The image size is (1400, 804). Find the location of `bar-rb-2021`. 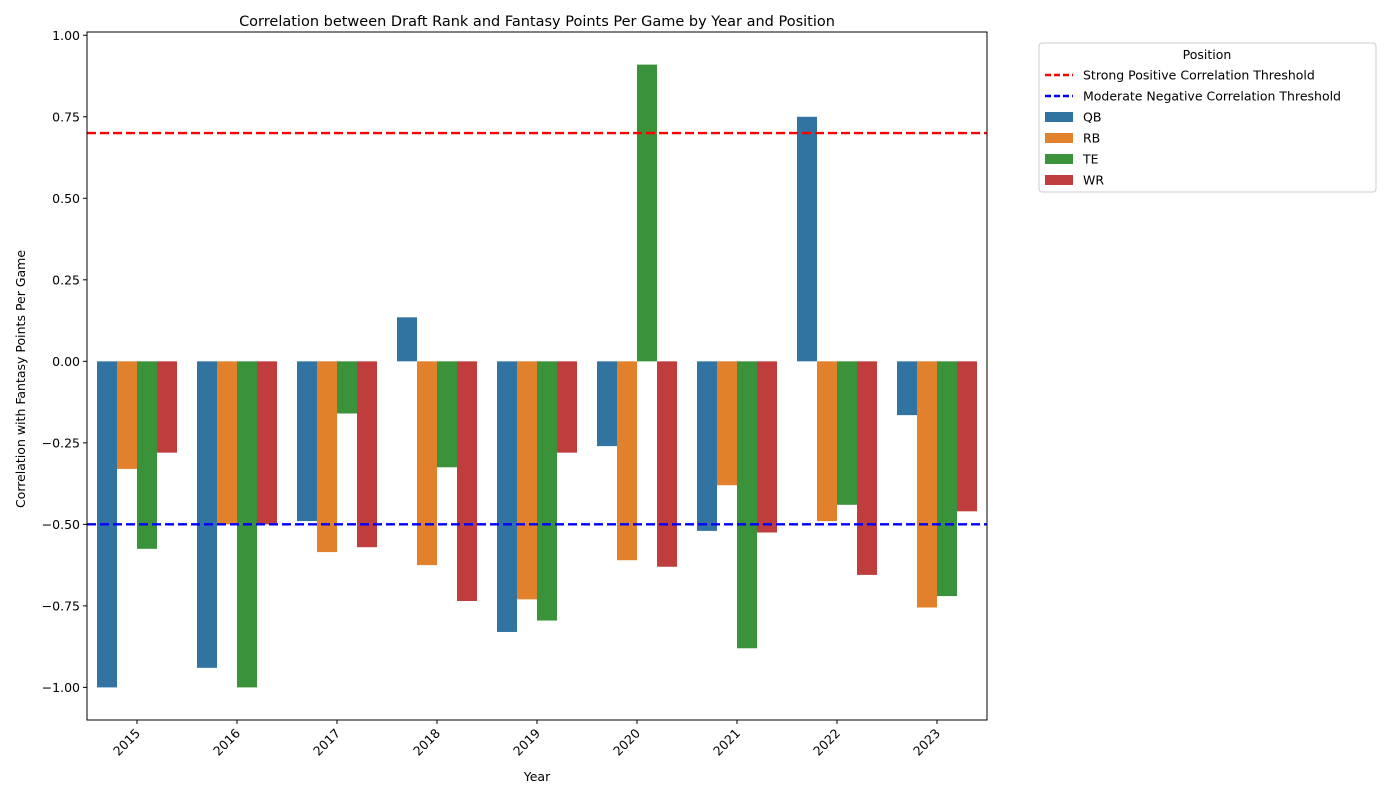

bar-rb-2021 is located at coordinates (727, 423).